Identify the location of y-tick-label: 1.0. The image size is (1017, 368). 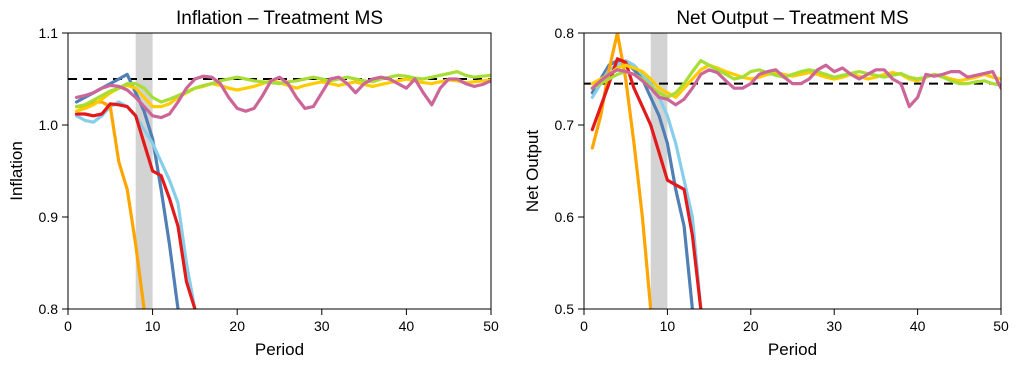
(49, 125).